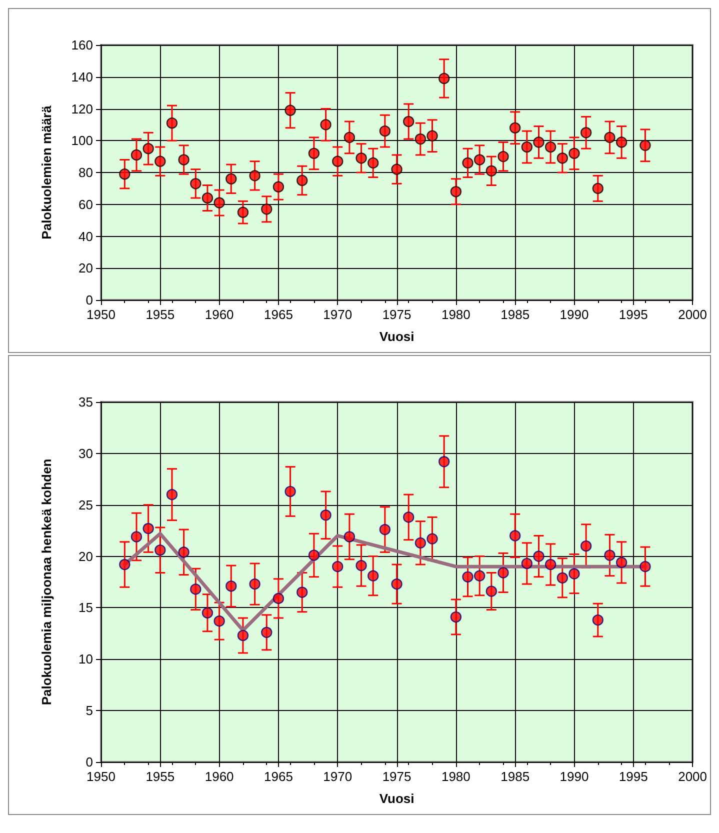  What do you see at coordinates (82, 45) in the screenshot?
I see `y-tick-label: 160` at bounding box center [82, 45].